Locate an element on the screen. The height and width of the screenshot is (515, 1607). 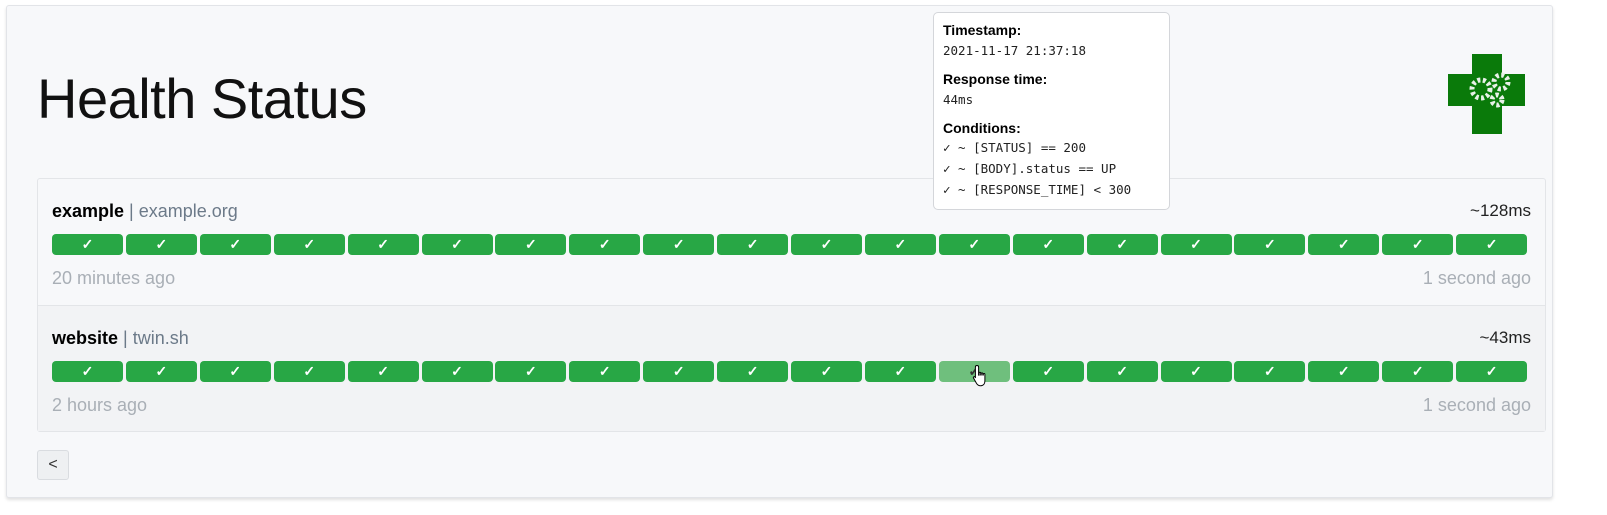
page-title: Health Status is located at coordinates (202, 98).